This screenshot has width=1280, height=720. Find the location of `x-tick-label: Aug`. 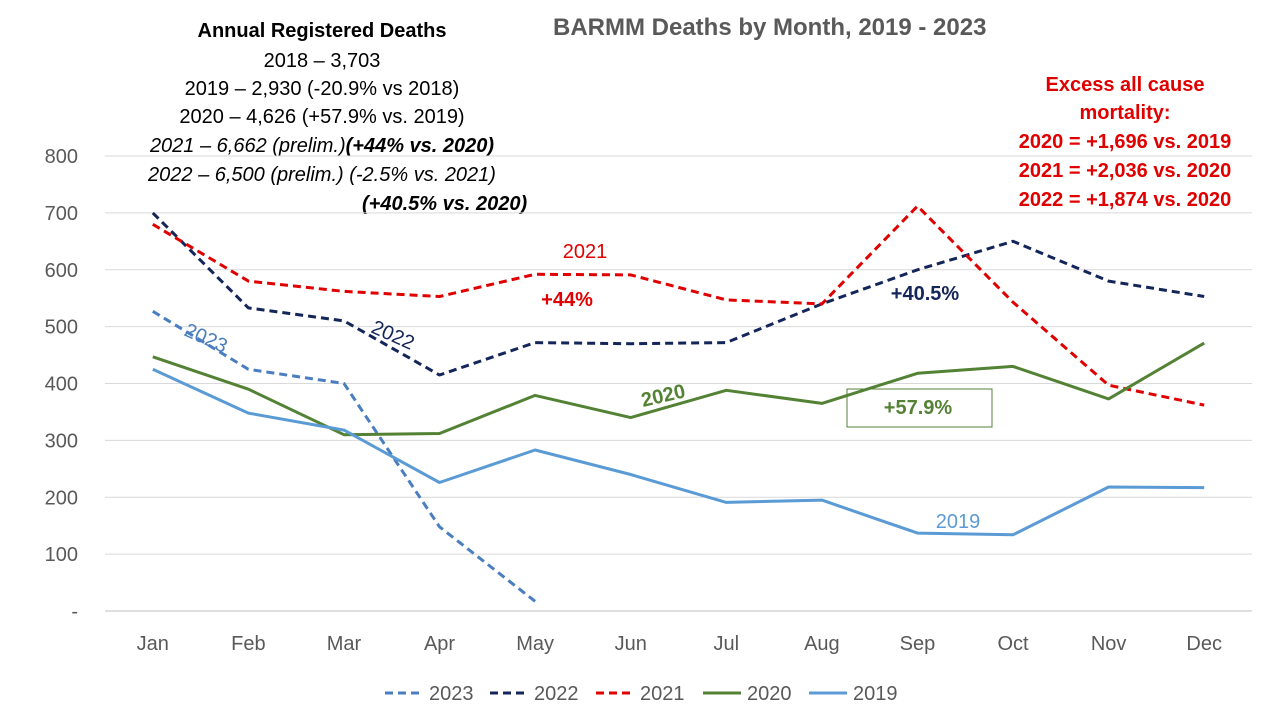

x-tick-label: Aug is located at coordinates (822, 644).